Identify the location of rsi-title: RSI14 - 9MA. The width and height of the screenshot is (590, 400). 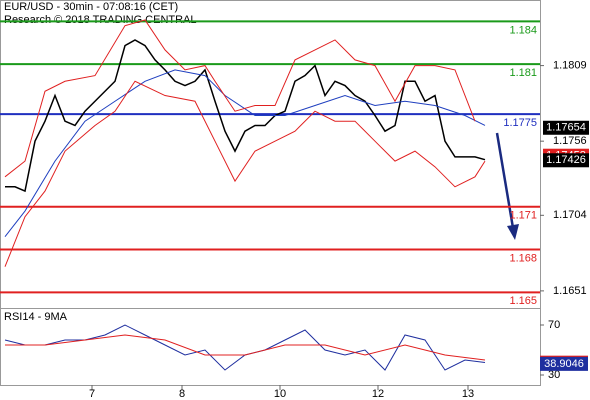
(36, 317).